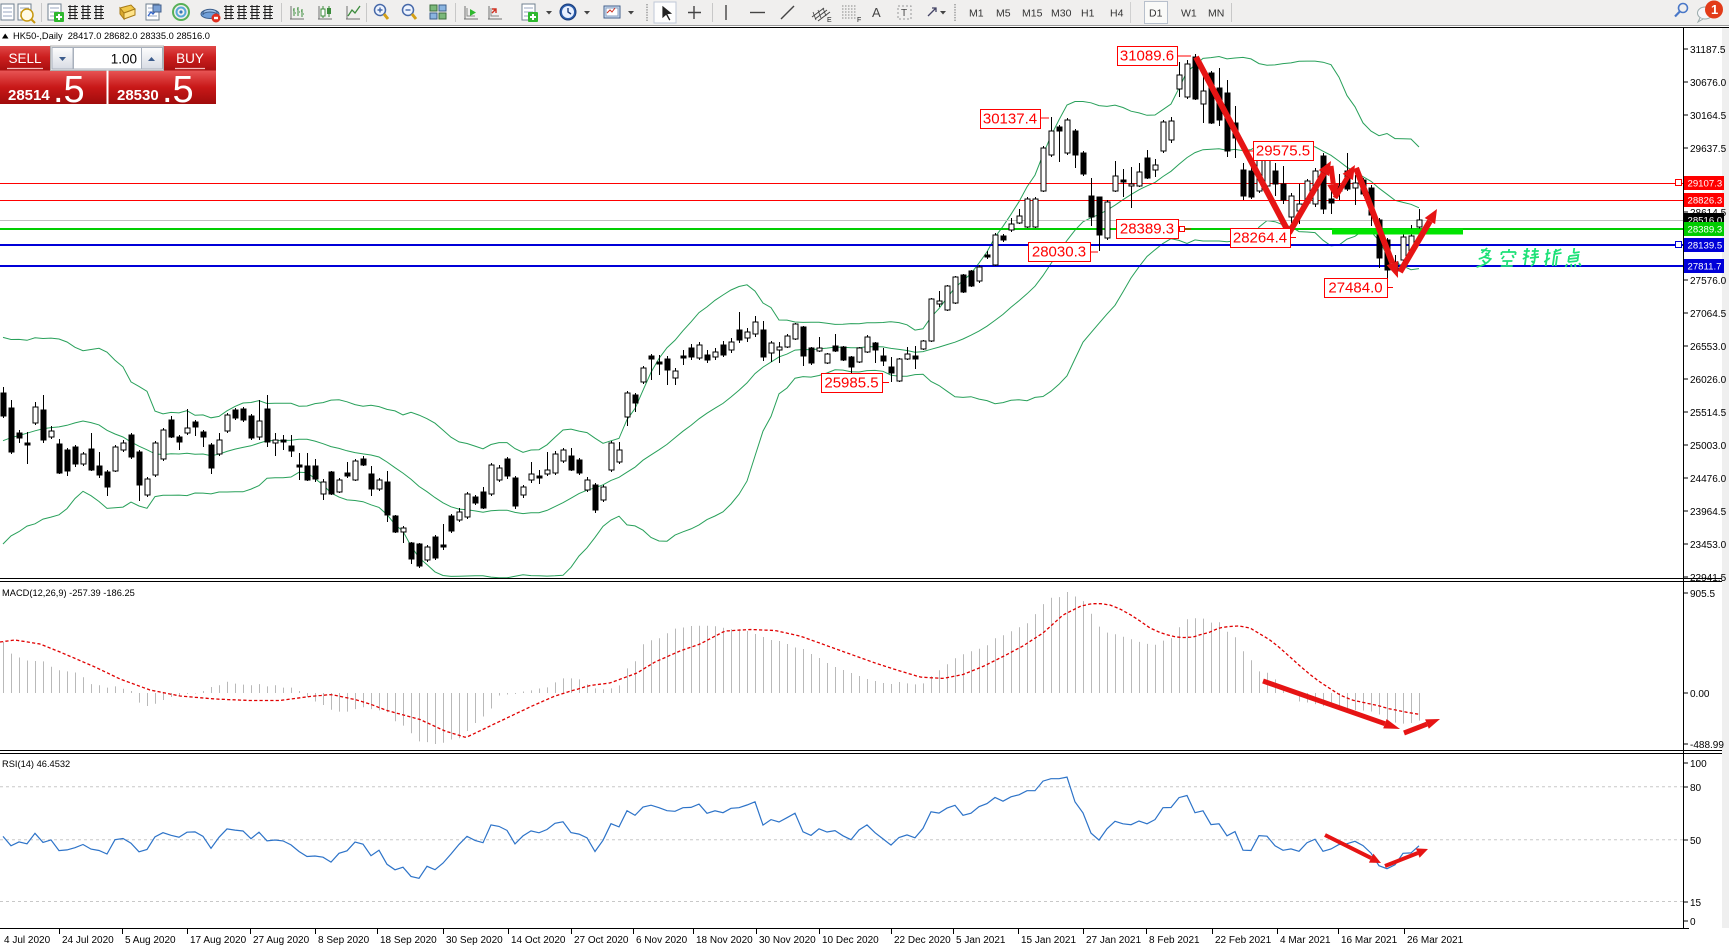 This screenshot has width=1729, height=951. I want to click on svg-text: 28264.4, so click(1260, 238).